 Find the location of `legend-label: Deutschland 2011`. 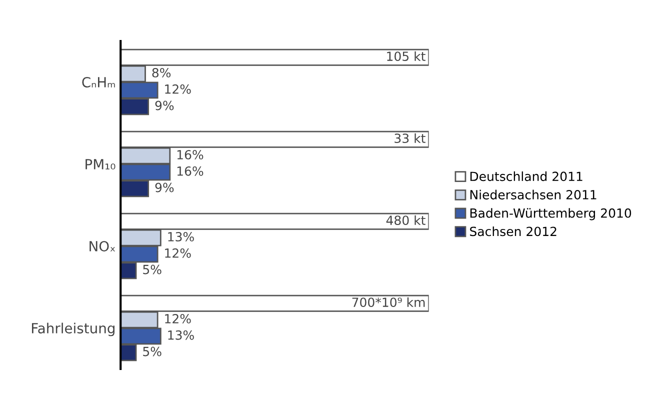

legend-label: Deutschland 2011 is located at coordinates (526, 176).